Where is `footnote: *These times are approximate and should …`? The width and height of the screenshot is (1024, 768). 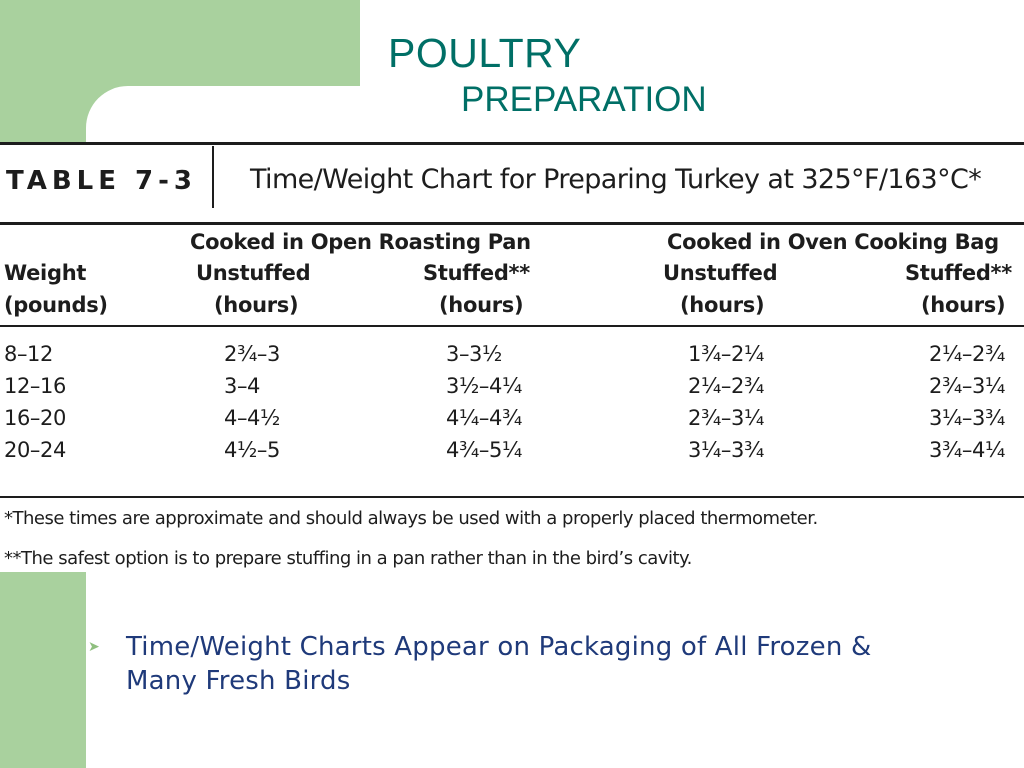 footnote: *These times are approximate and should … is located at coordinates (411, 518).